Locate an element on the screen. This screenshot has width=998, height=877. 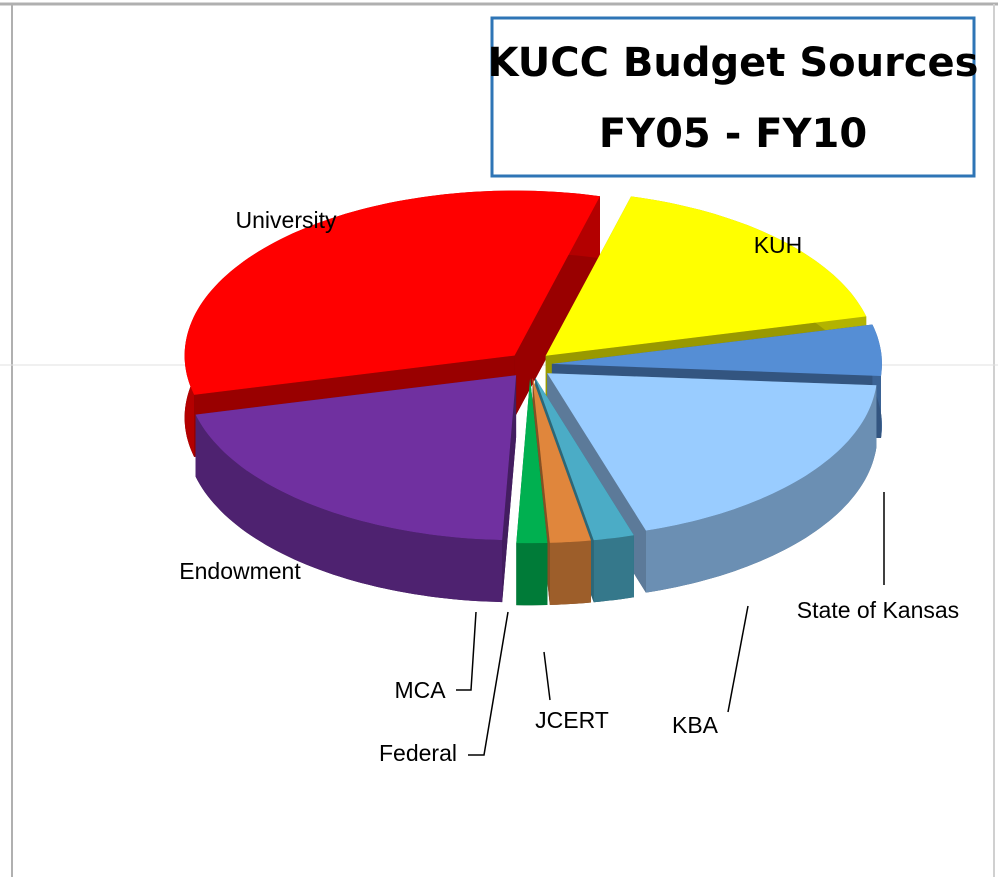
slice-label: Endowment is located at coordinates (240, 571).